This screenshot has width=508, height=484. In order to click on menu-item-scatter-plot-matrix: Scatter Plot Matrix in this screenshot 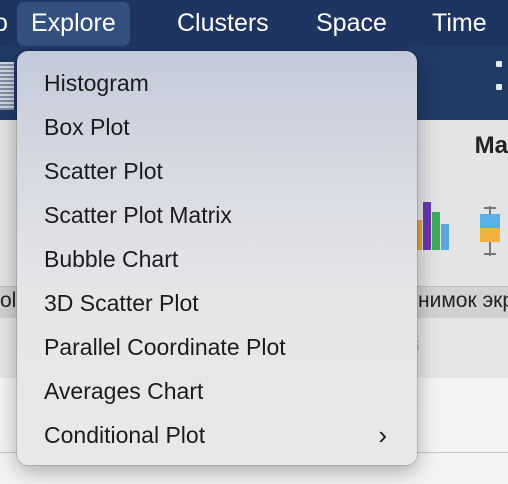, I will do `click(217, 215)`.